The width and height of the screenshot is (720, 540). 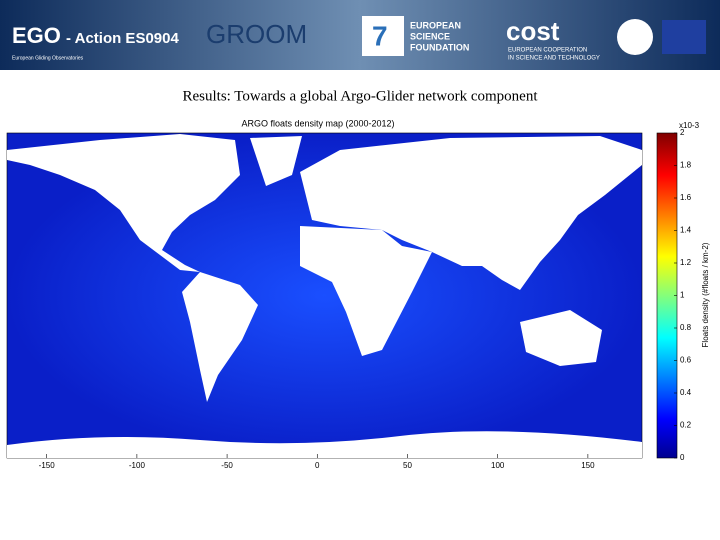 I want to click on x-tick-label: 0, so click(x=317, y=465).